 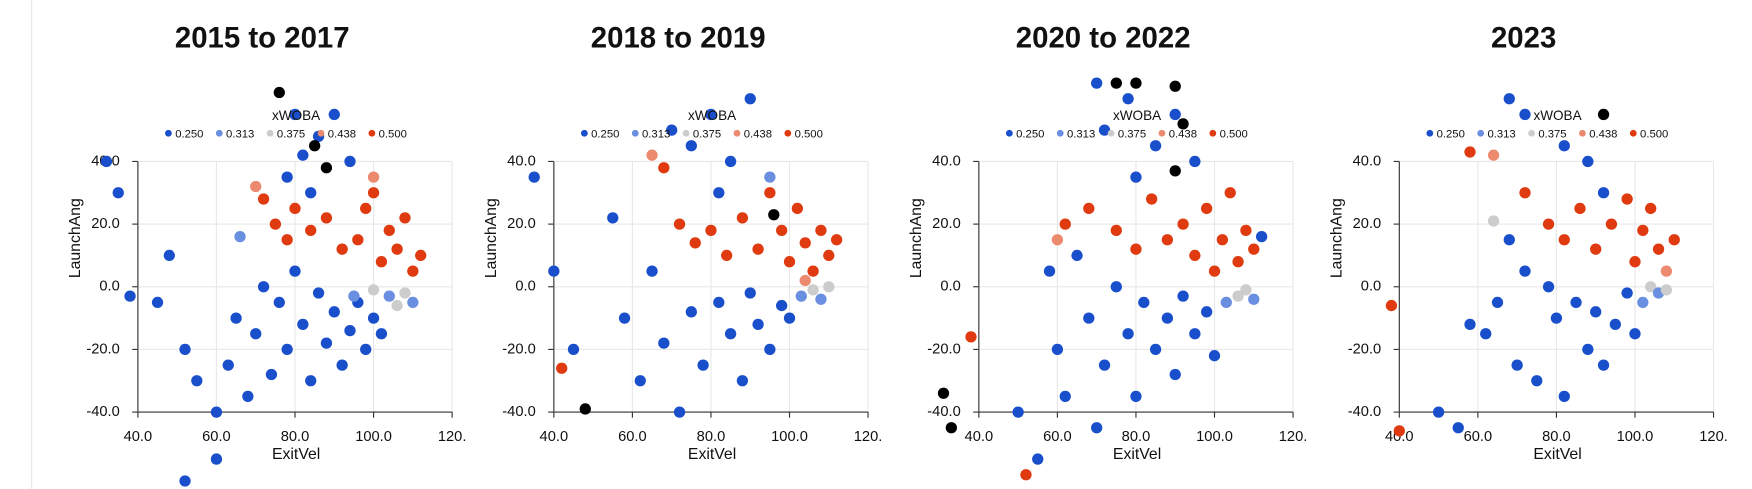 I want to click on y-axis-label: LaunchAng, so click(x=491, y=238).